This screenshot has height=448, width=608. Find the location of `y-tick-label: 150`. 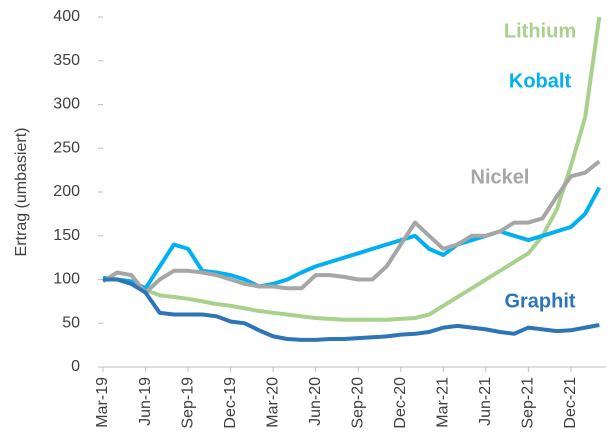

y-tick-label: 150 is located at coordinates (66, 235).